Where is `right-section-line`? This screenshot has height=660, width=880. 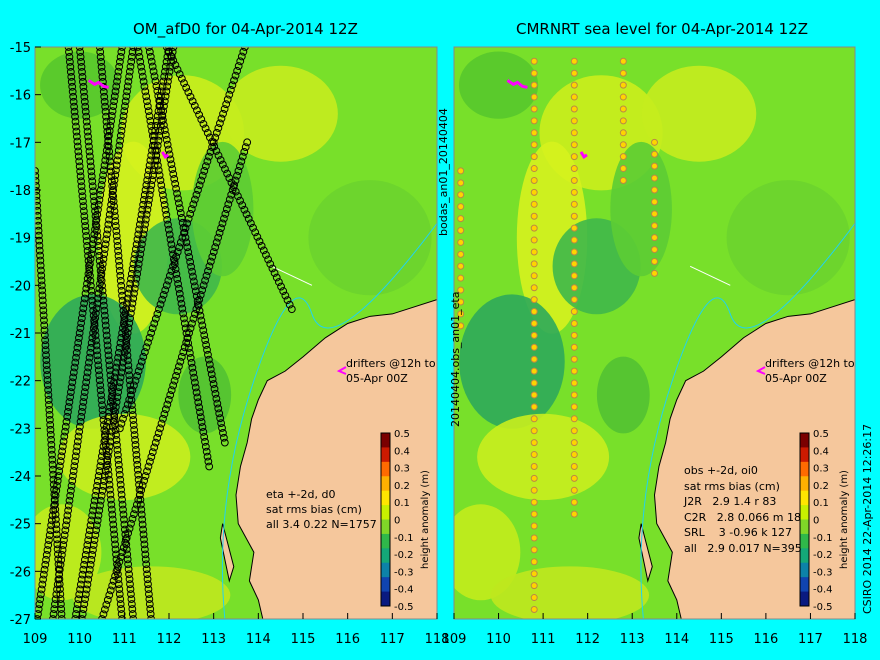 right-section-line is located at coordinates (710, 275).